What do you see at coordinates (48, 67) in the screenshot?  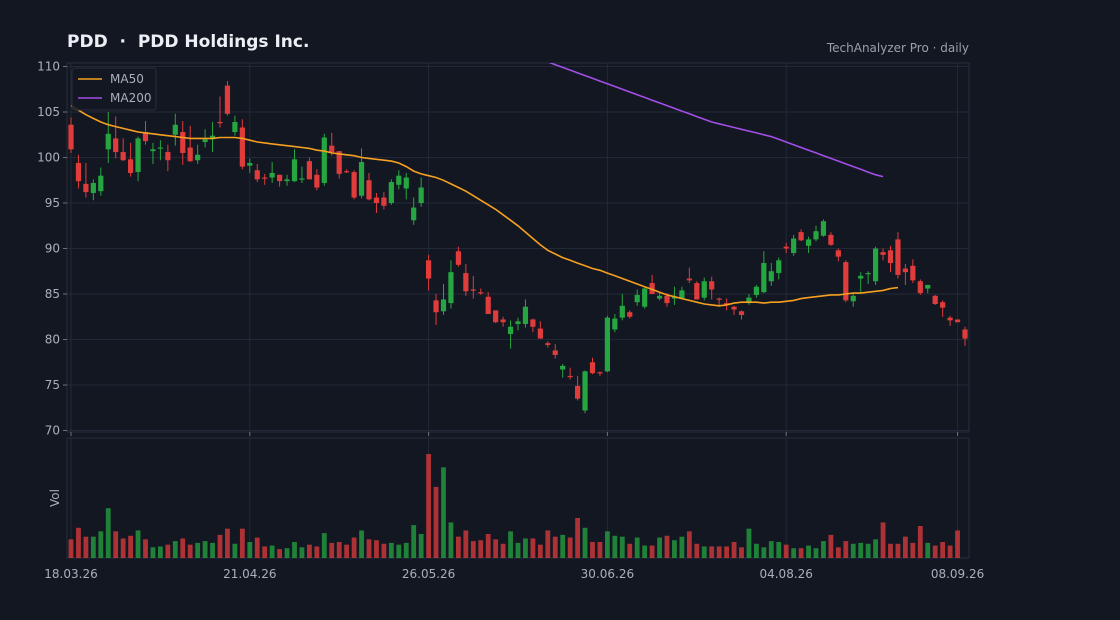 I see `y-tick-label: 110` at bounding box center [48, 67].